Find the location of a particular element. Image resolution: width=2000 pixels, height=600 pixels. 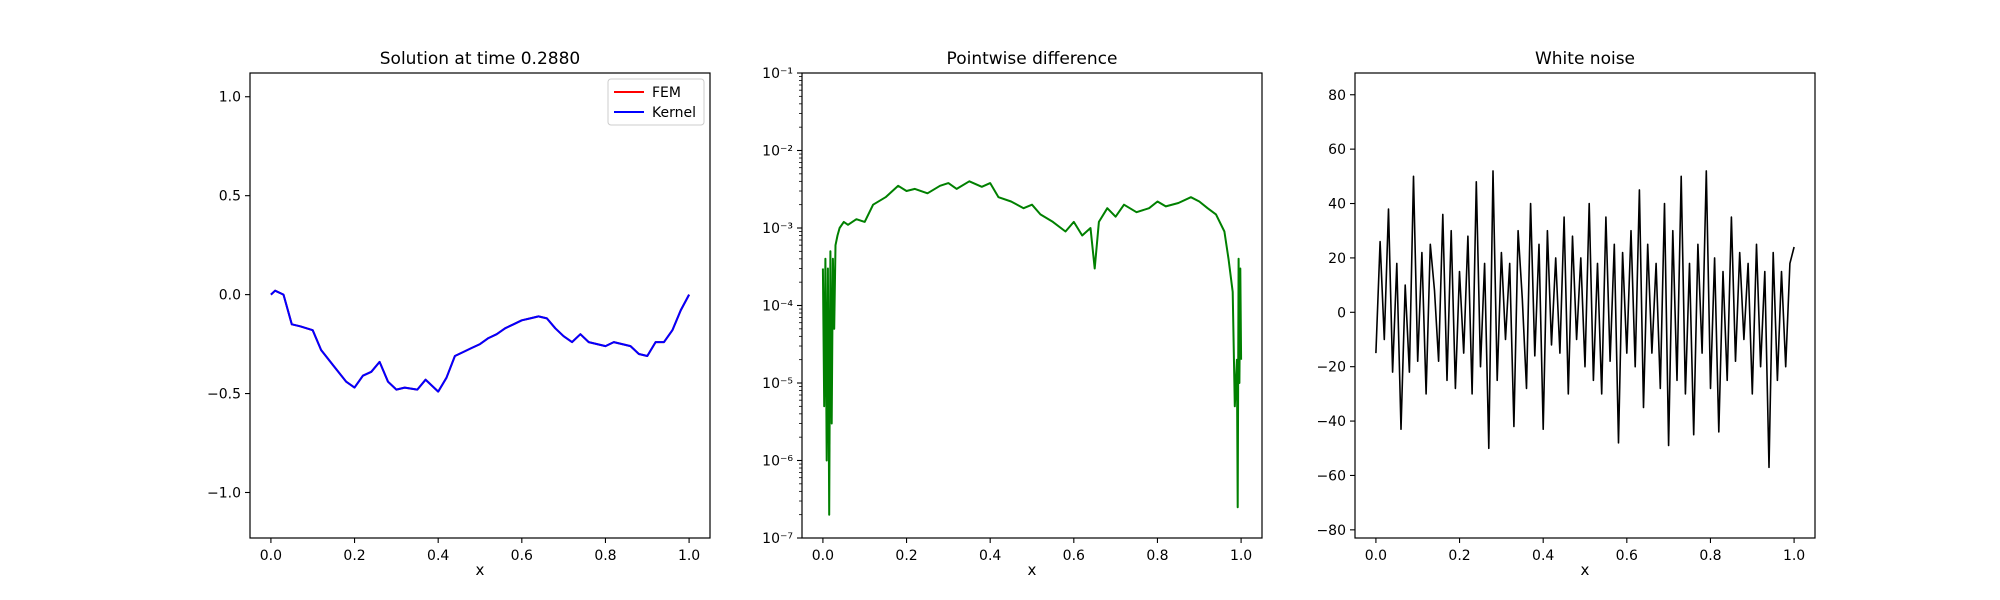

y-tick-label: 10⁻⁷ is located at coordinates (777, 539).